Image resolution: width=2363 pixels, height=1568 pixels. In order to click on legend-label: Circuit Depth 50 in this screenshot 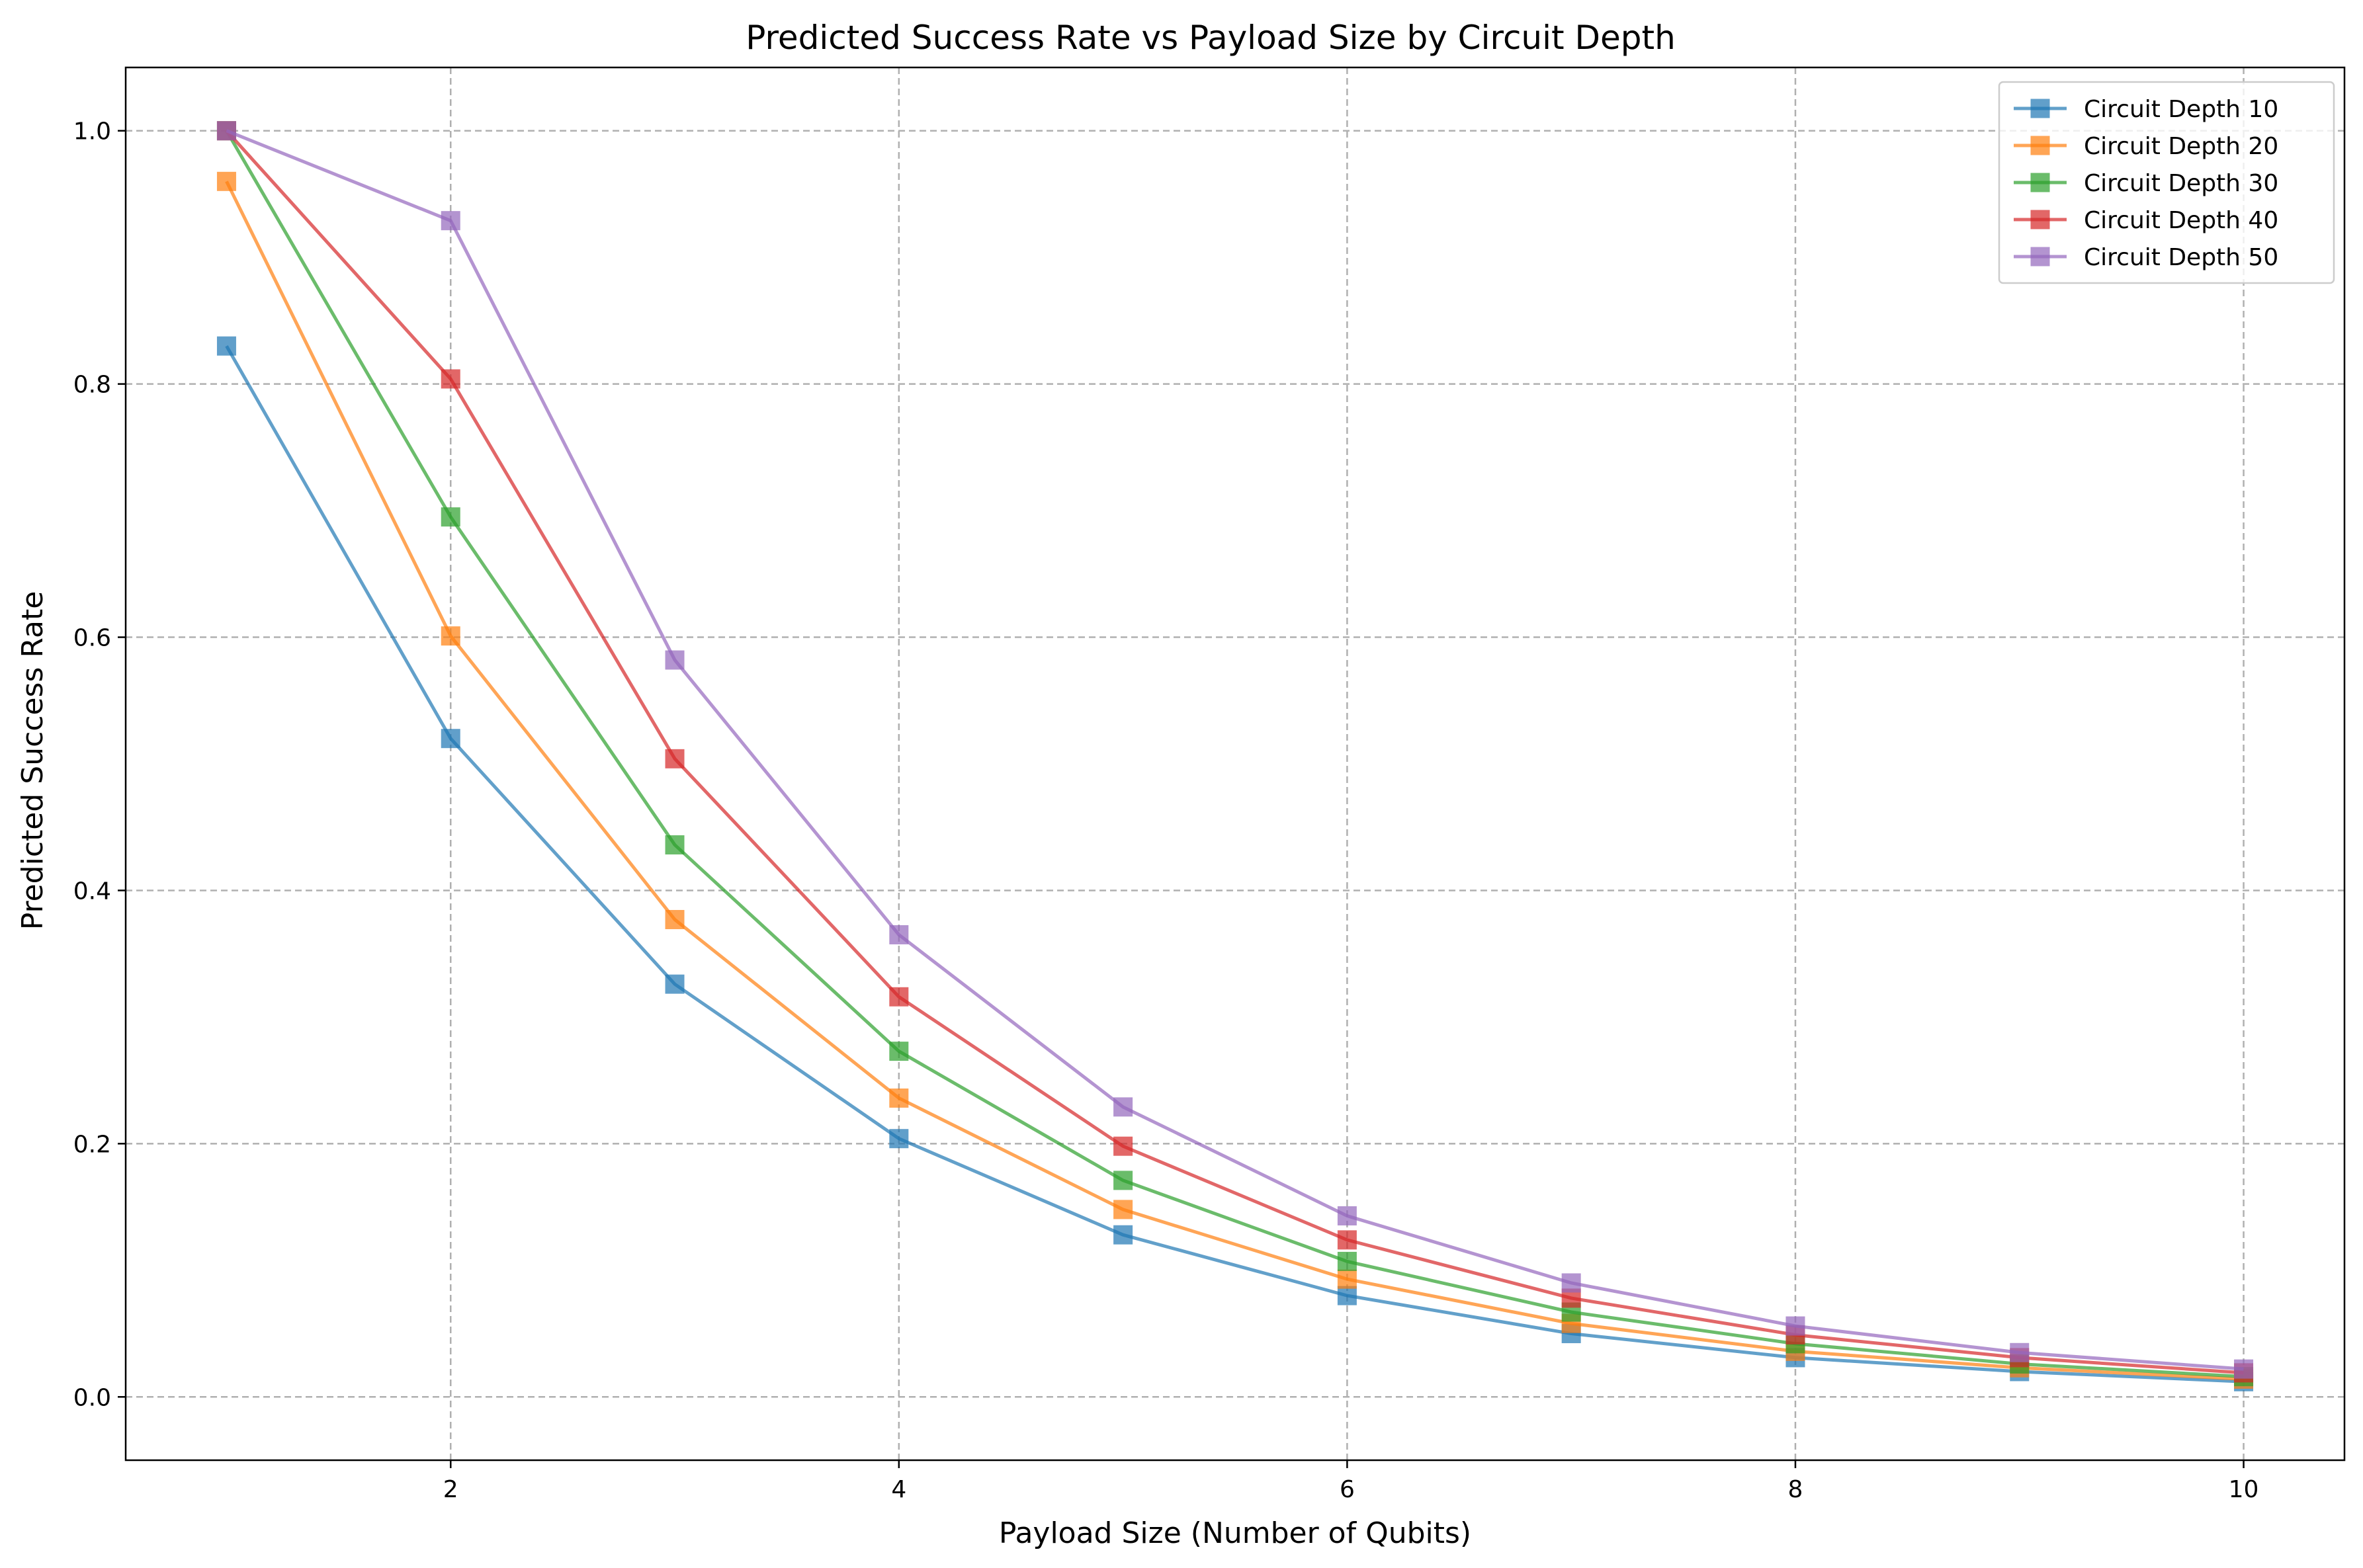, I will do `click(2181, 257)`.